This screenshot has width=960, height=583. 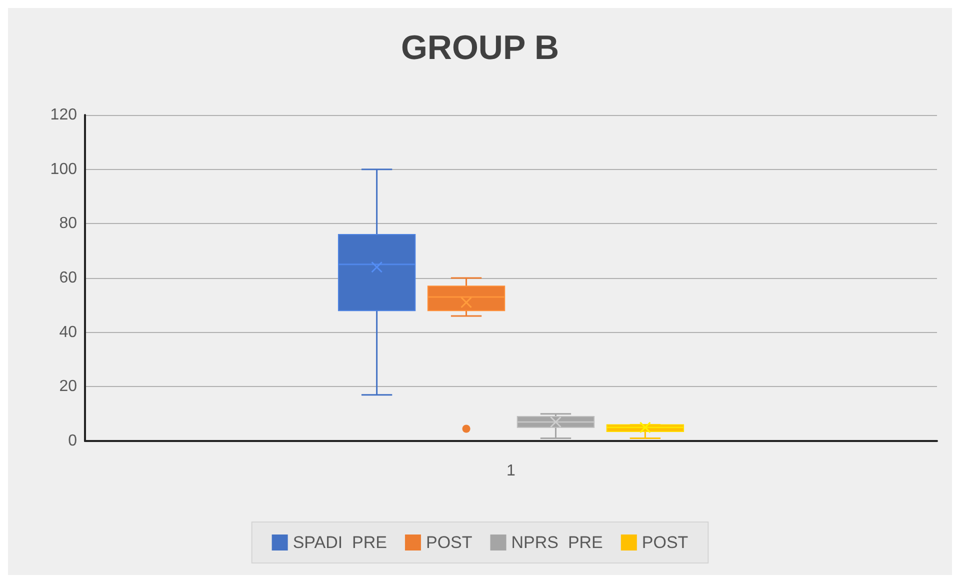 I want to click on y-tick-label: 20, so click(x=68, y=387).